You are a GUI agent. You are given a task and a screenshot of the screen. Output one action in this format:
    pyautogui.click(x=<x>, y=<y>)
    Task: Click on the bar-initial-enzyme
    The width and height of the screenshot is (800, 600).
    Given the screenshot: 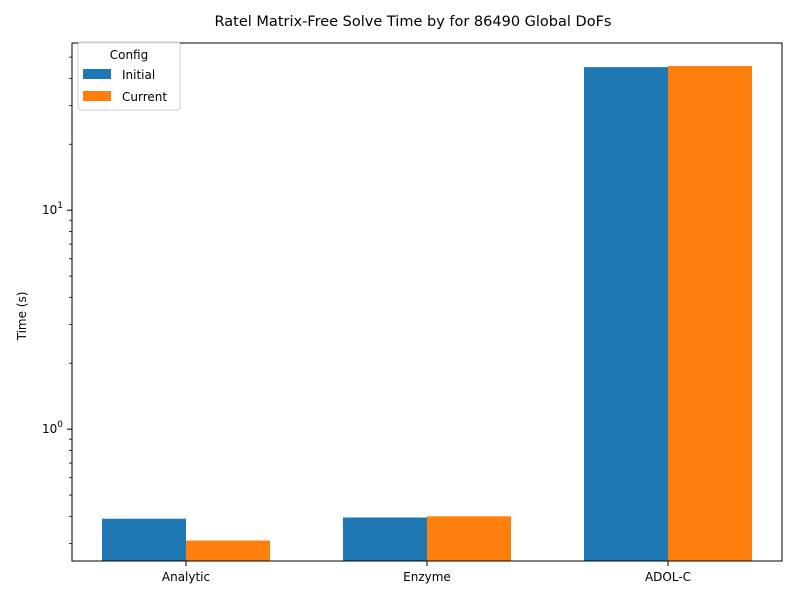 What is the action you would take?
    pyautogui.click(x=385, y=539)
    